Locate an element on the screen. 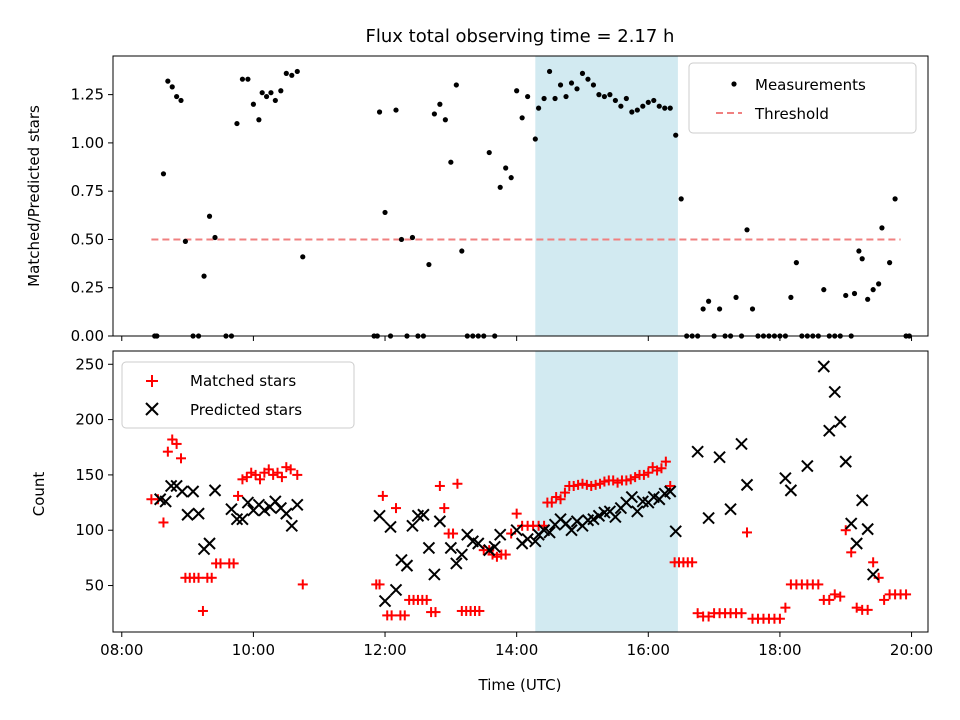 Image resolution: width=960 pixels, height=720 pixels. bottom-y-ticks: 50 100 150 200 250 is located at coordinates (94, 475).